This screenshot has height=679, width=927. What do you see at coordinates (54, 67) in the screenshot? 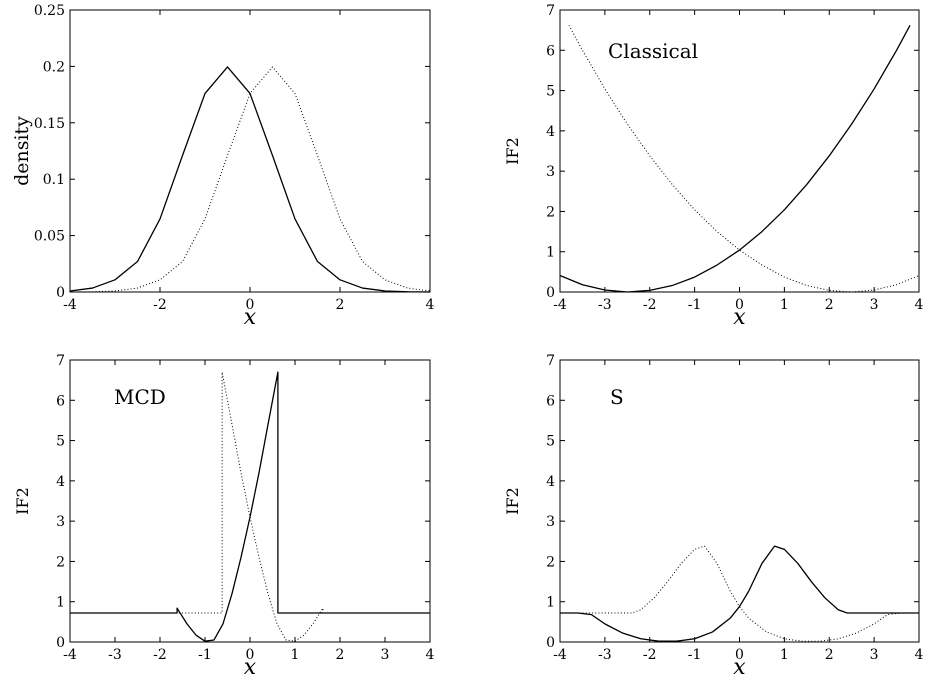
I see `y-tick-label: 0.2` at bounding box center [54, 67].